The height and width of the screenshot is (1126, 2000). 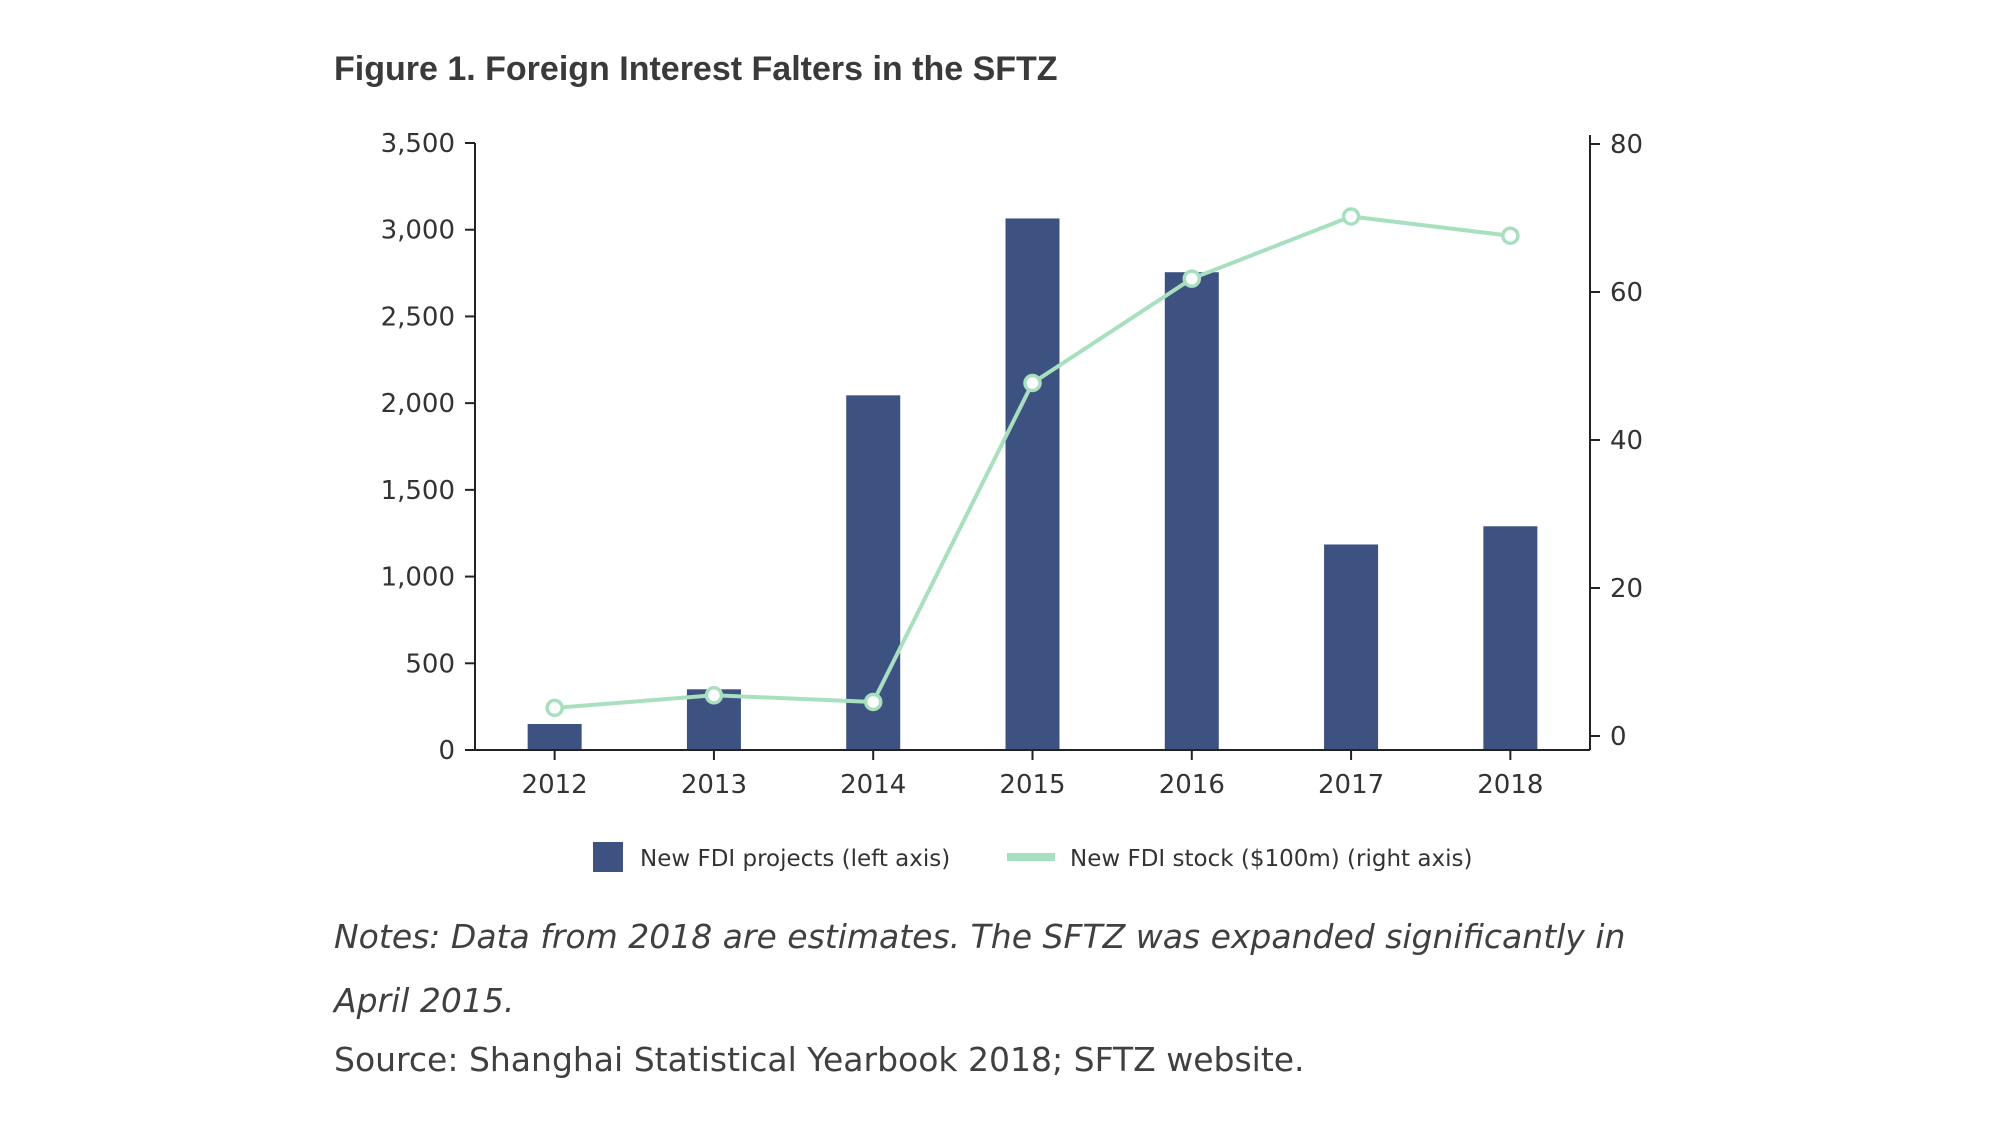 What do you see at coordinates (608, 857) in the screenshot?
I see `legend-swatch-projects` at bounding box center [608, 857].